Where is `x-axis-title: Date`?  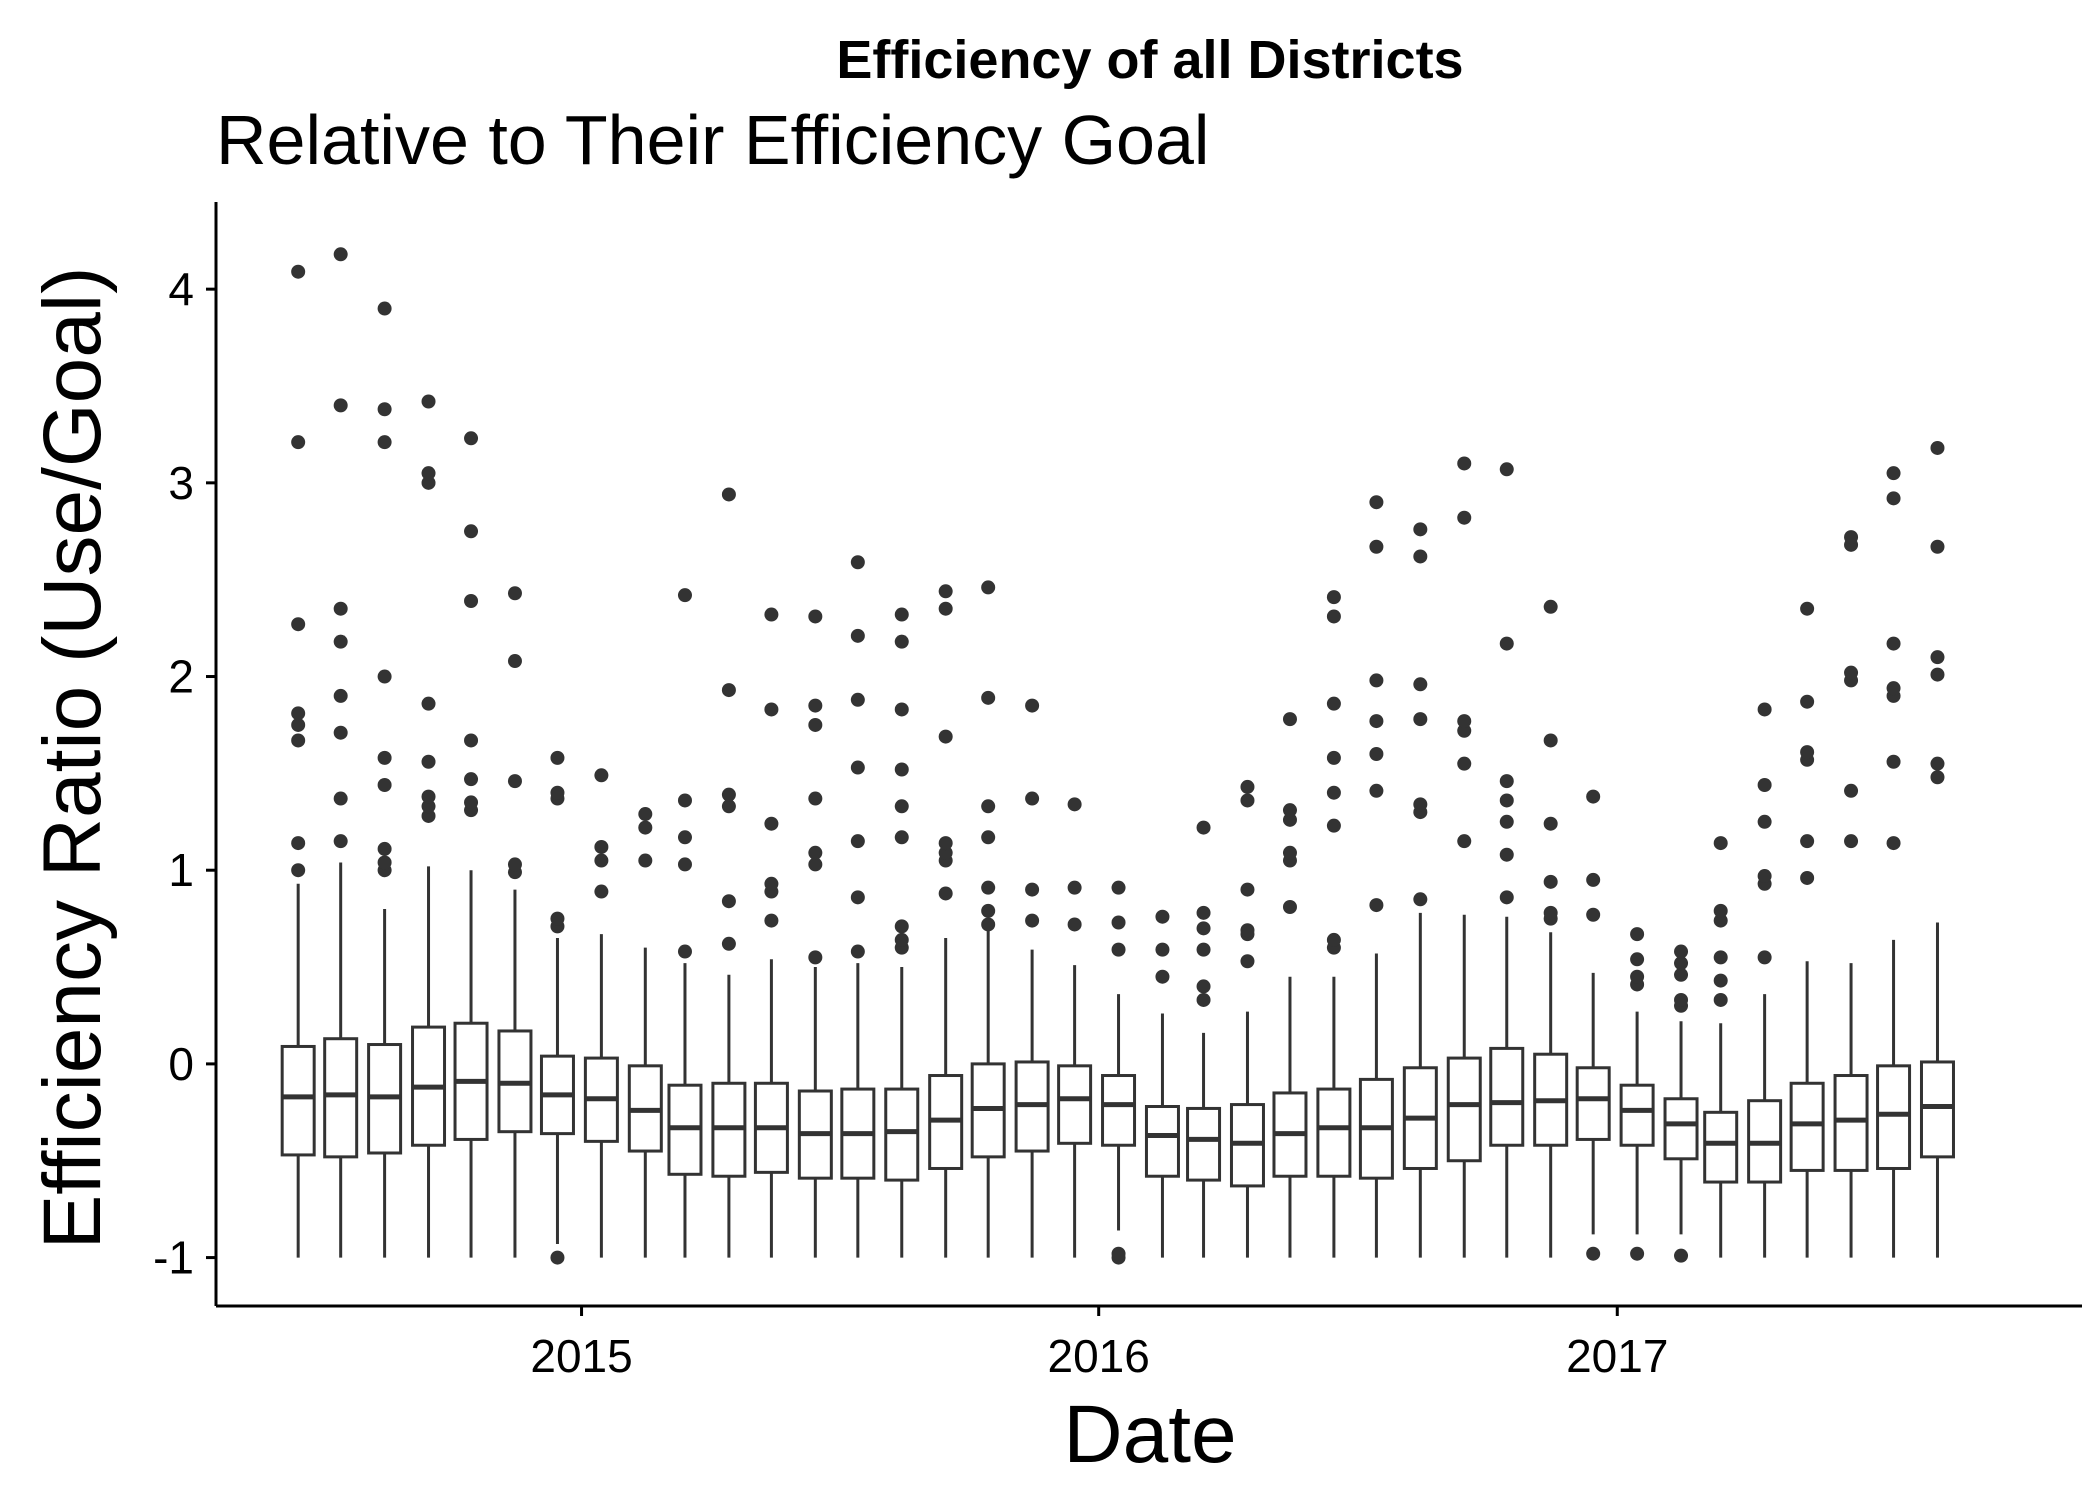 x-axis-title: Date is located at coordinates (1149, 1434).